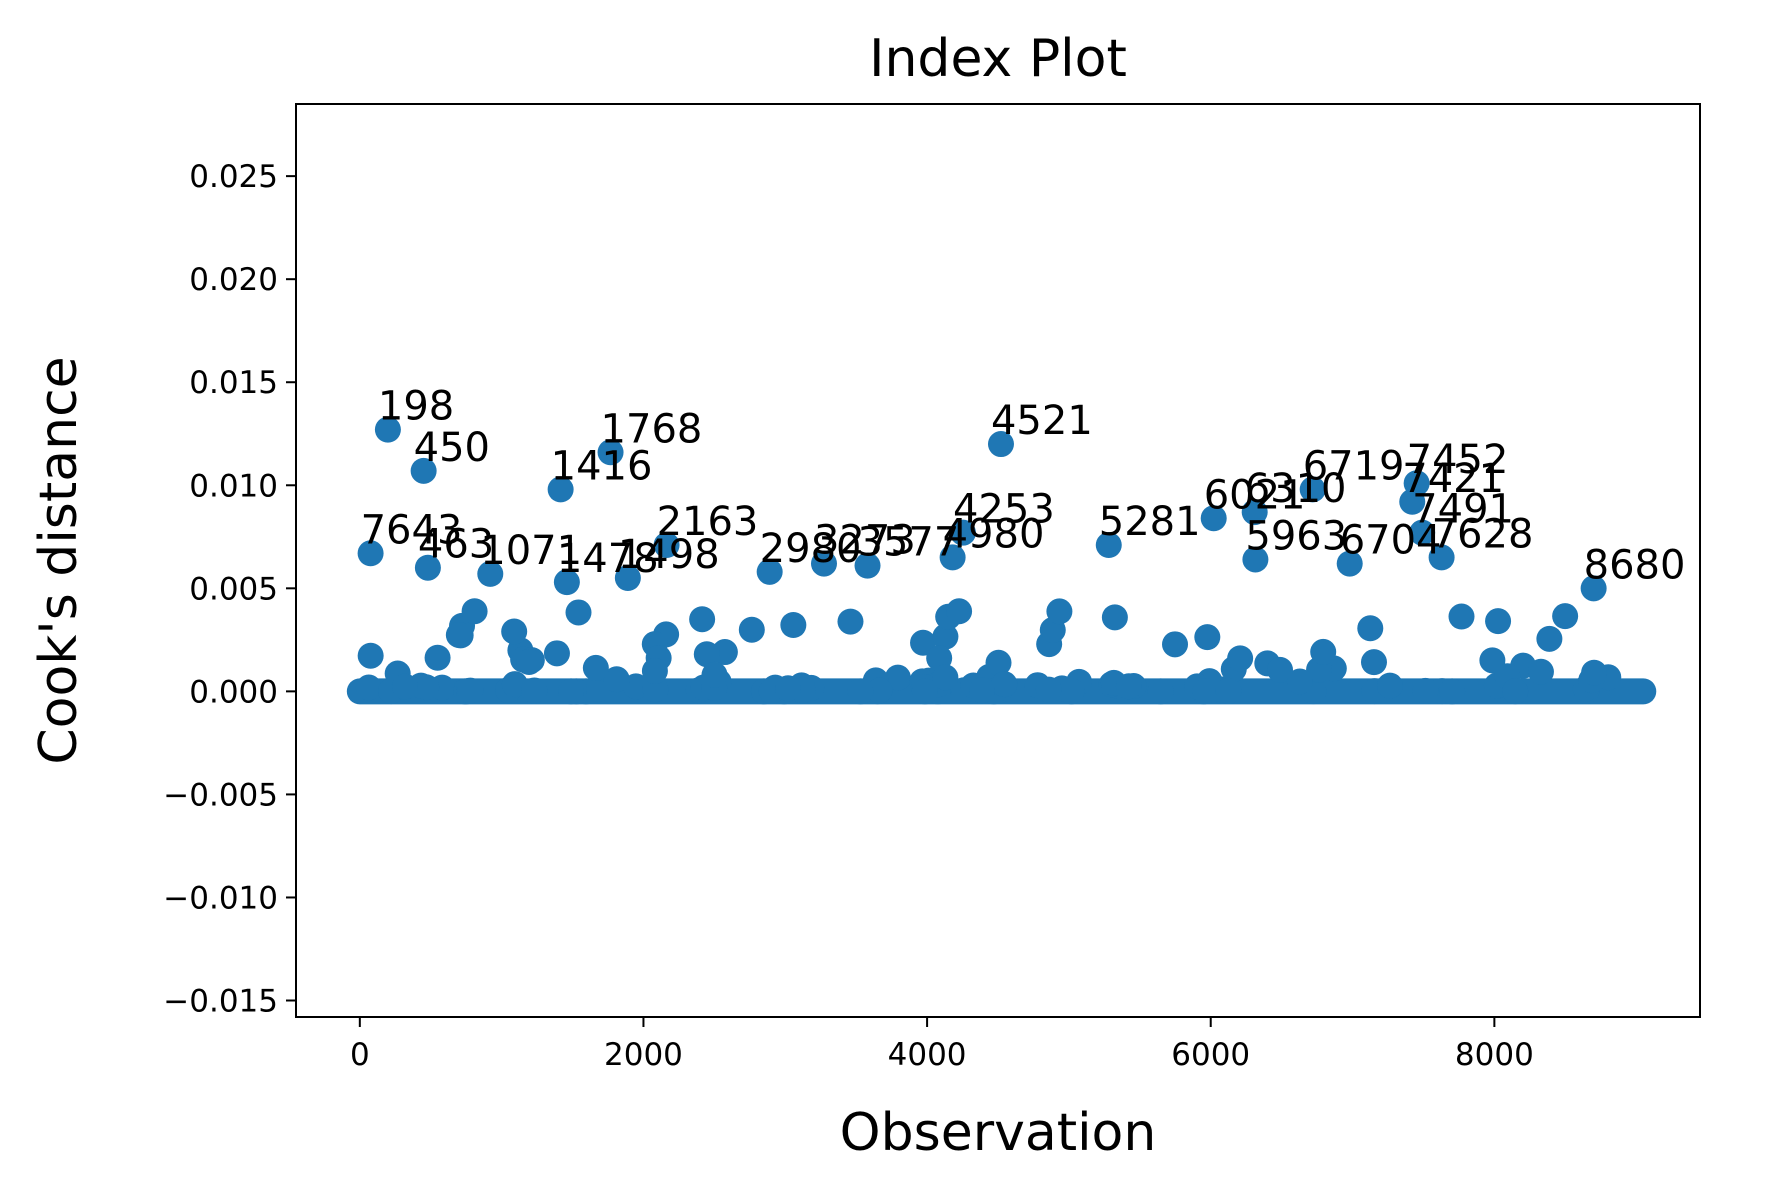  What do you see at coordinates (59, 560) in the screenshot?
I see `y-axis-title: Cook's distance` at bounding box center [59, 560].